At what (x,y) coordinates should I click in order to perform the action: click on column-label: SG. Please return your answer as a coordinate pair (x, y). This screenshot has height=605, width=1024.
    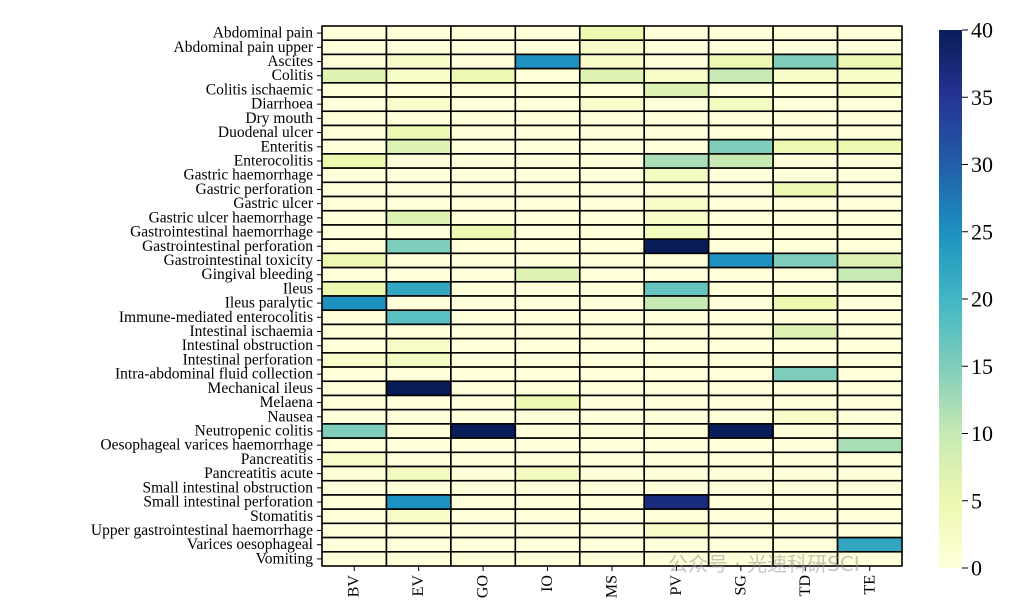
    Looking at the image, I should click on (740, 585).